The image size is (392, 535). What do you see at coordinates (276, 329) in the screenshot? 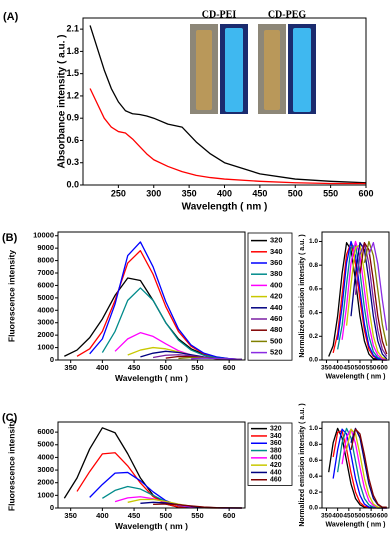
I see `legend-label: 480` at bounding box center [276, 329].